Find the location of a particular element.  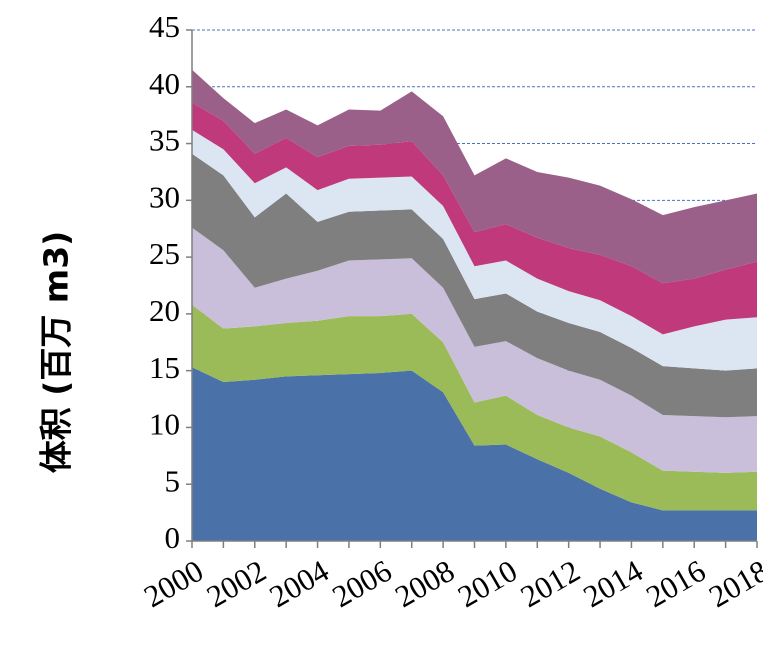

y-tick-label: 15 is located at coordinates (164, 367).